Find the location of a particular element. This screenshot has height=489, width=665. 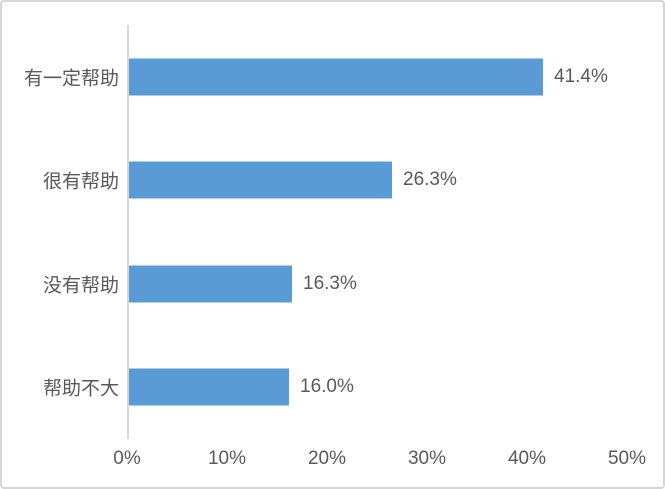

data-label: 16.3% is located at coordinates (330, 283).